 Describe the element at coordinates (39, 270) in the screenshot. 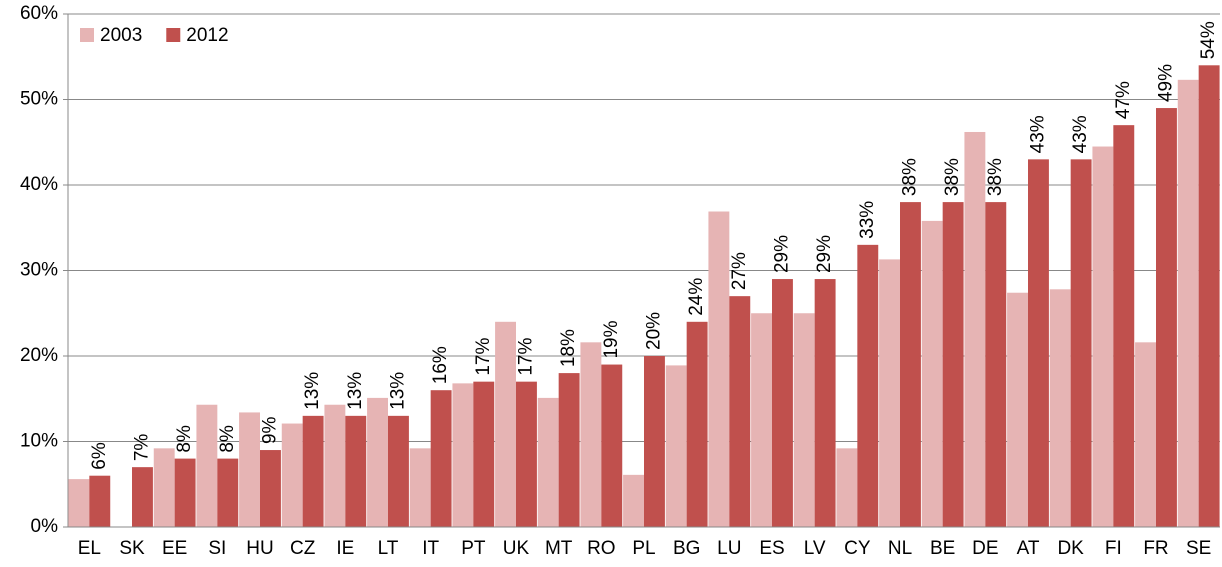

I see `y-tick-label: 30%` at that location.